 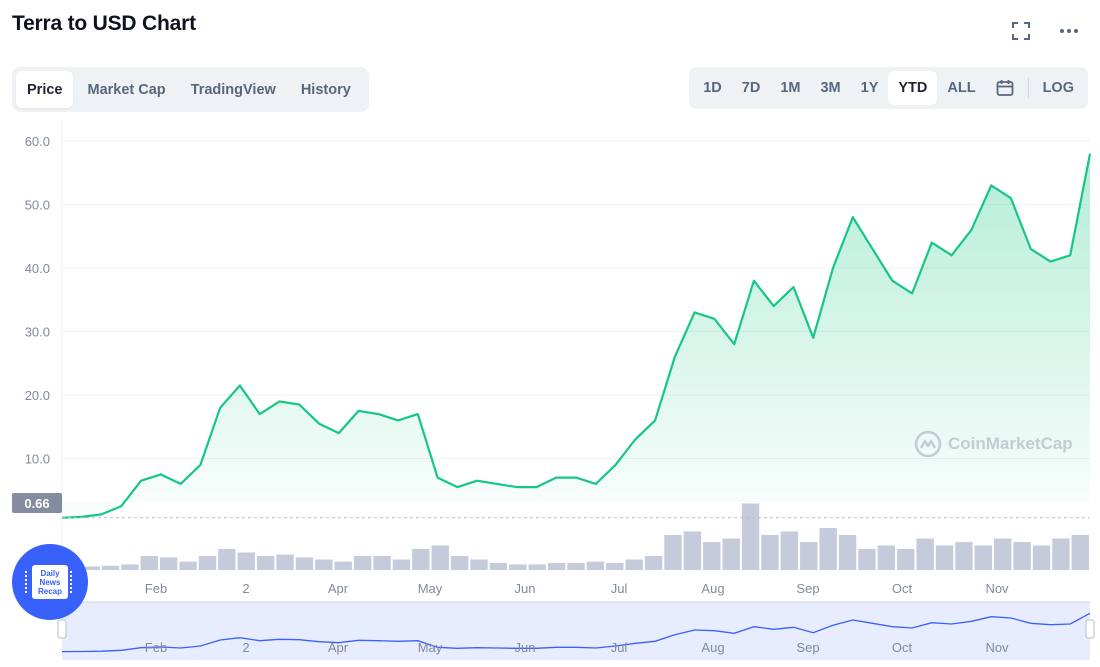 What do you see at coordinates (37, 141) in the screenshot?
I see `y-tick-label: 60.0` at bounding box center [37, 141].